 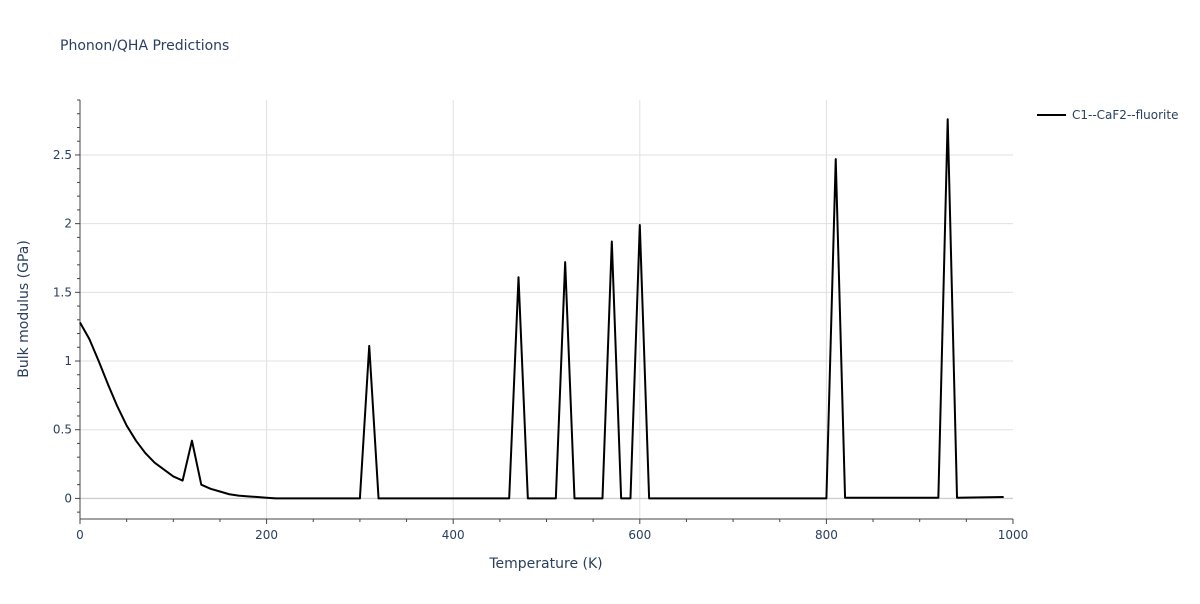 What do you see at coordinates (144, 46) in the screenshot?
I see `chart-title: Phonon/QHA Predictions` at bounding box center [144, 46].